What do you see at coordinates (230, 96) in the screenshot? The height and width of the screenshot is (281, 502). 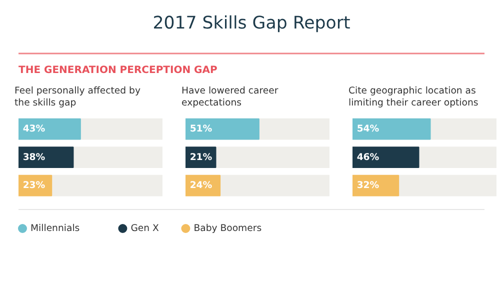 I see `chart-title: Have lowered career expectations` at bounding box center [230, 96].